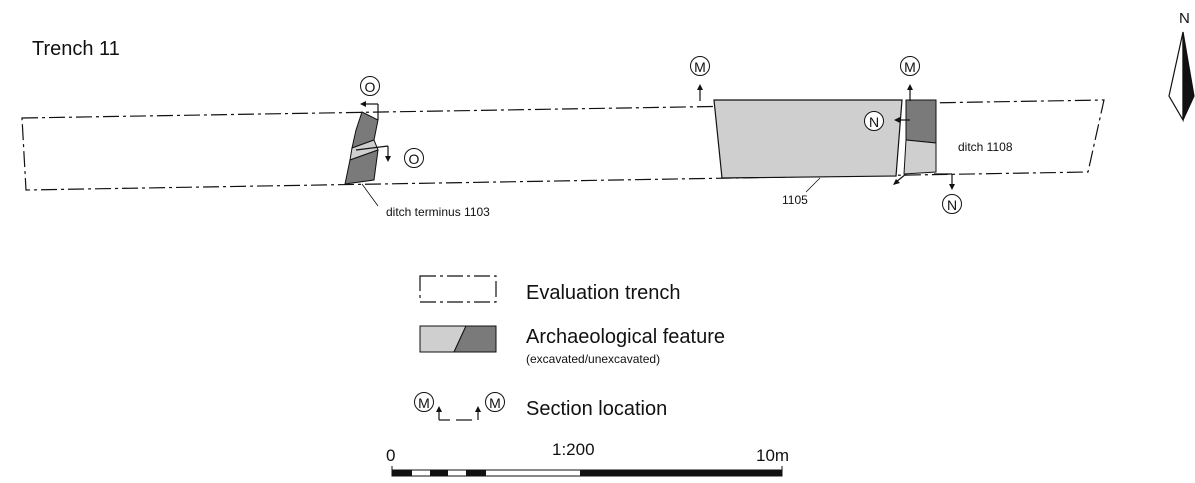  Describe the element at coordinates (1184, 18) in the screenshot. I see `north-label: N` at that location.